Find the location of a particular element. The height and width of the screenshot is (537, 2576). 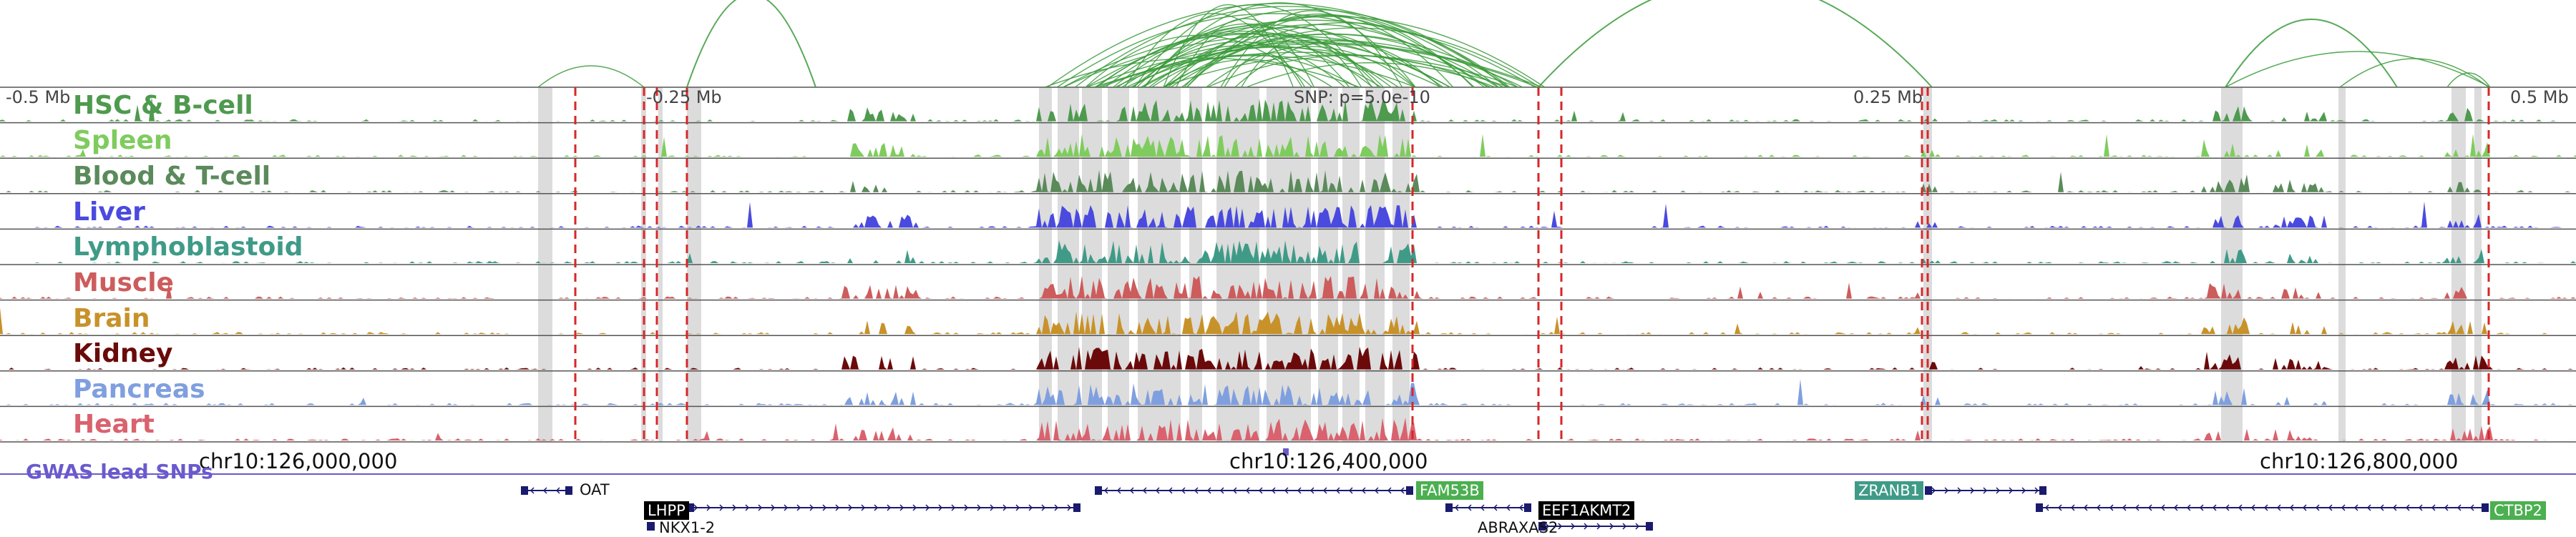

gene-label-ctbp2: CTBP2 is located at coordinates (2518, 510).